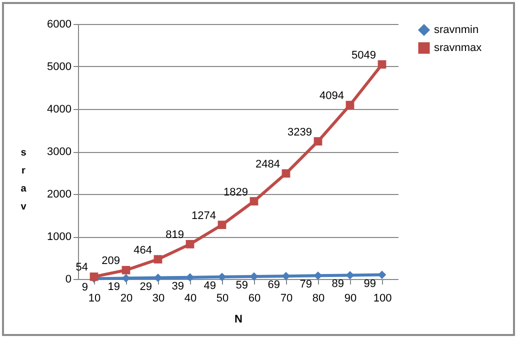  I want to click on data-label: 3239, so click(300, 132).